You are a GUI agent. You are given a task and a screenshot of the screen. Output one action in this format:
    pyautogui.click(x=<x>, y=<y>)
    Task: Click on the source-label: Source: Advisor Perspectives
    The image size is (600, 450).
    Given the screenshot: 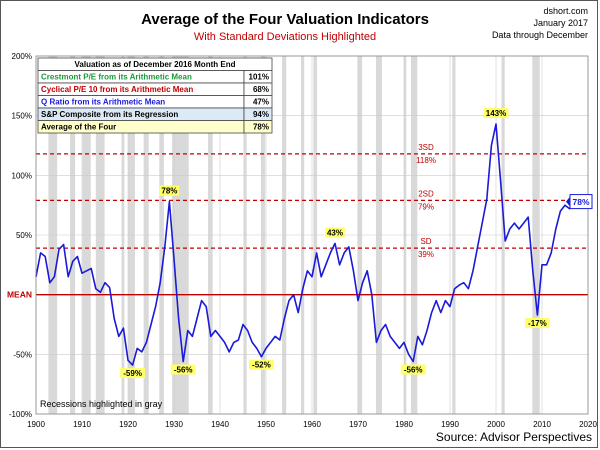 What is the action you would take?
    pyautogui.click(x=513, y=437)
    